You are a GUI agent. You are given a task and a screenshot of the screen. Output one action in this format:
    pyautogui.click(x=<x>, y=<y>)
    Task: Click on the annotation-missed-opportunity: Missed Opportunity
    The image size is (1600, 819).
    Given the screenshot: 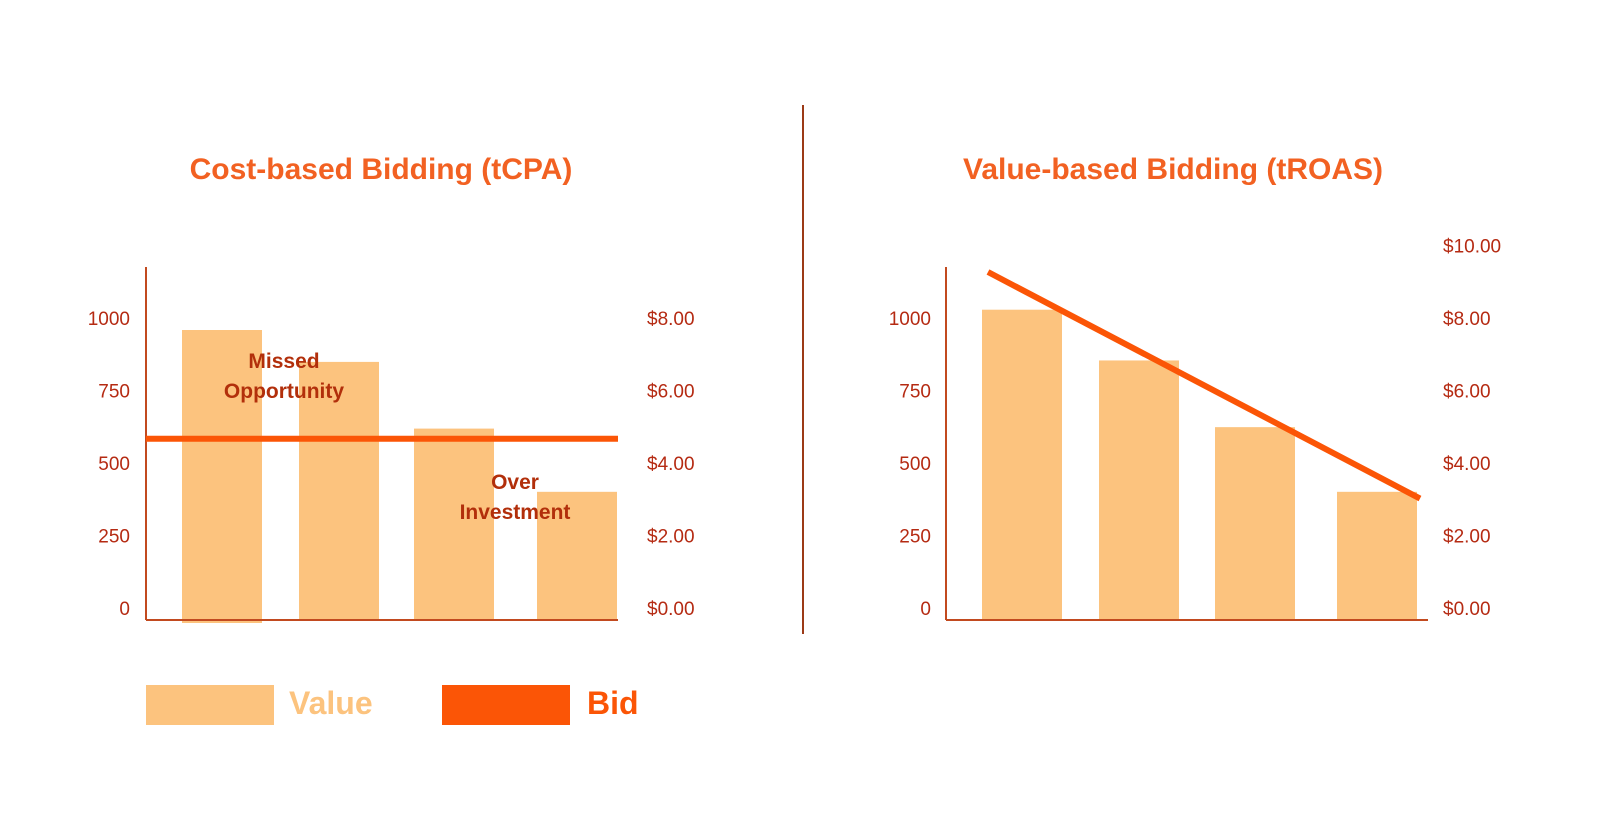 What is the action you would take?
    pyautogui.click(x=284, y=376)
    